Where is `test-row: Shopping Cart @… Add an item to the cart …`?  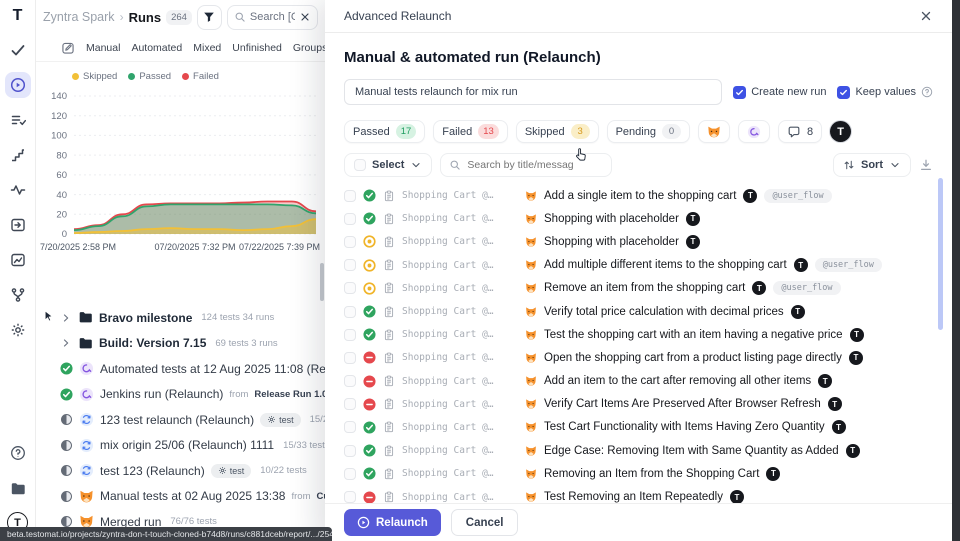 test-row: Shopping Cart @… Add an item to the cart … is located at coordinates (638, 381).